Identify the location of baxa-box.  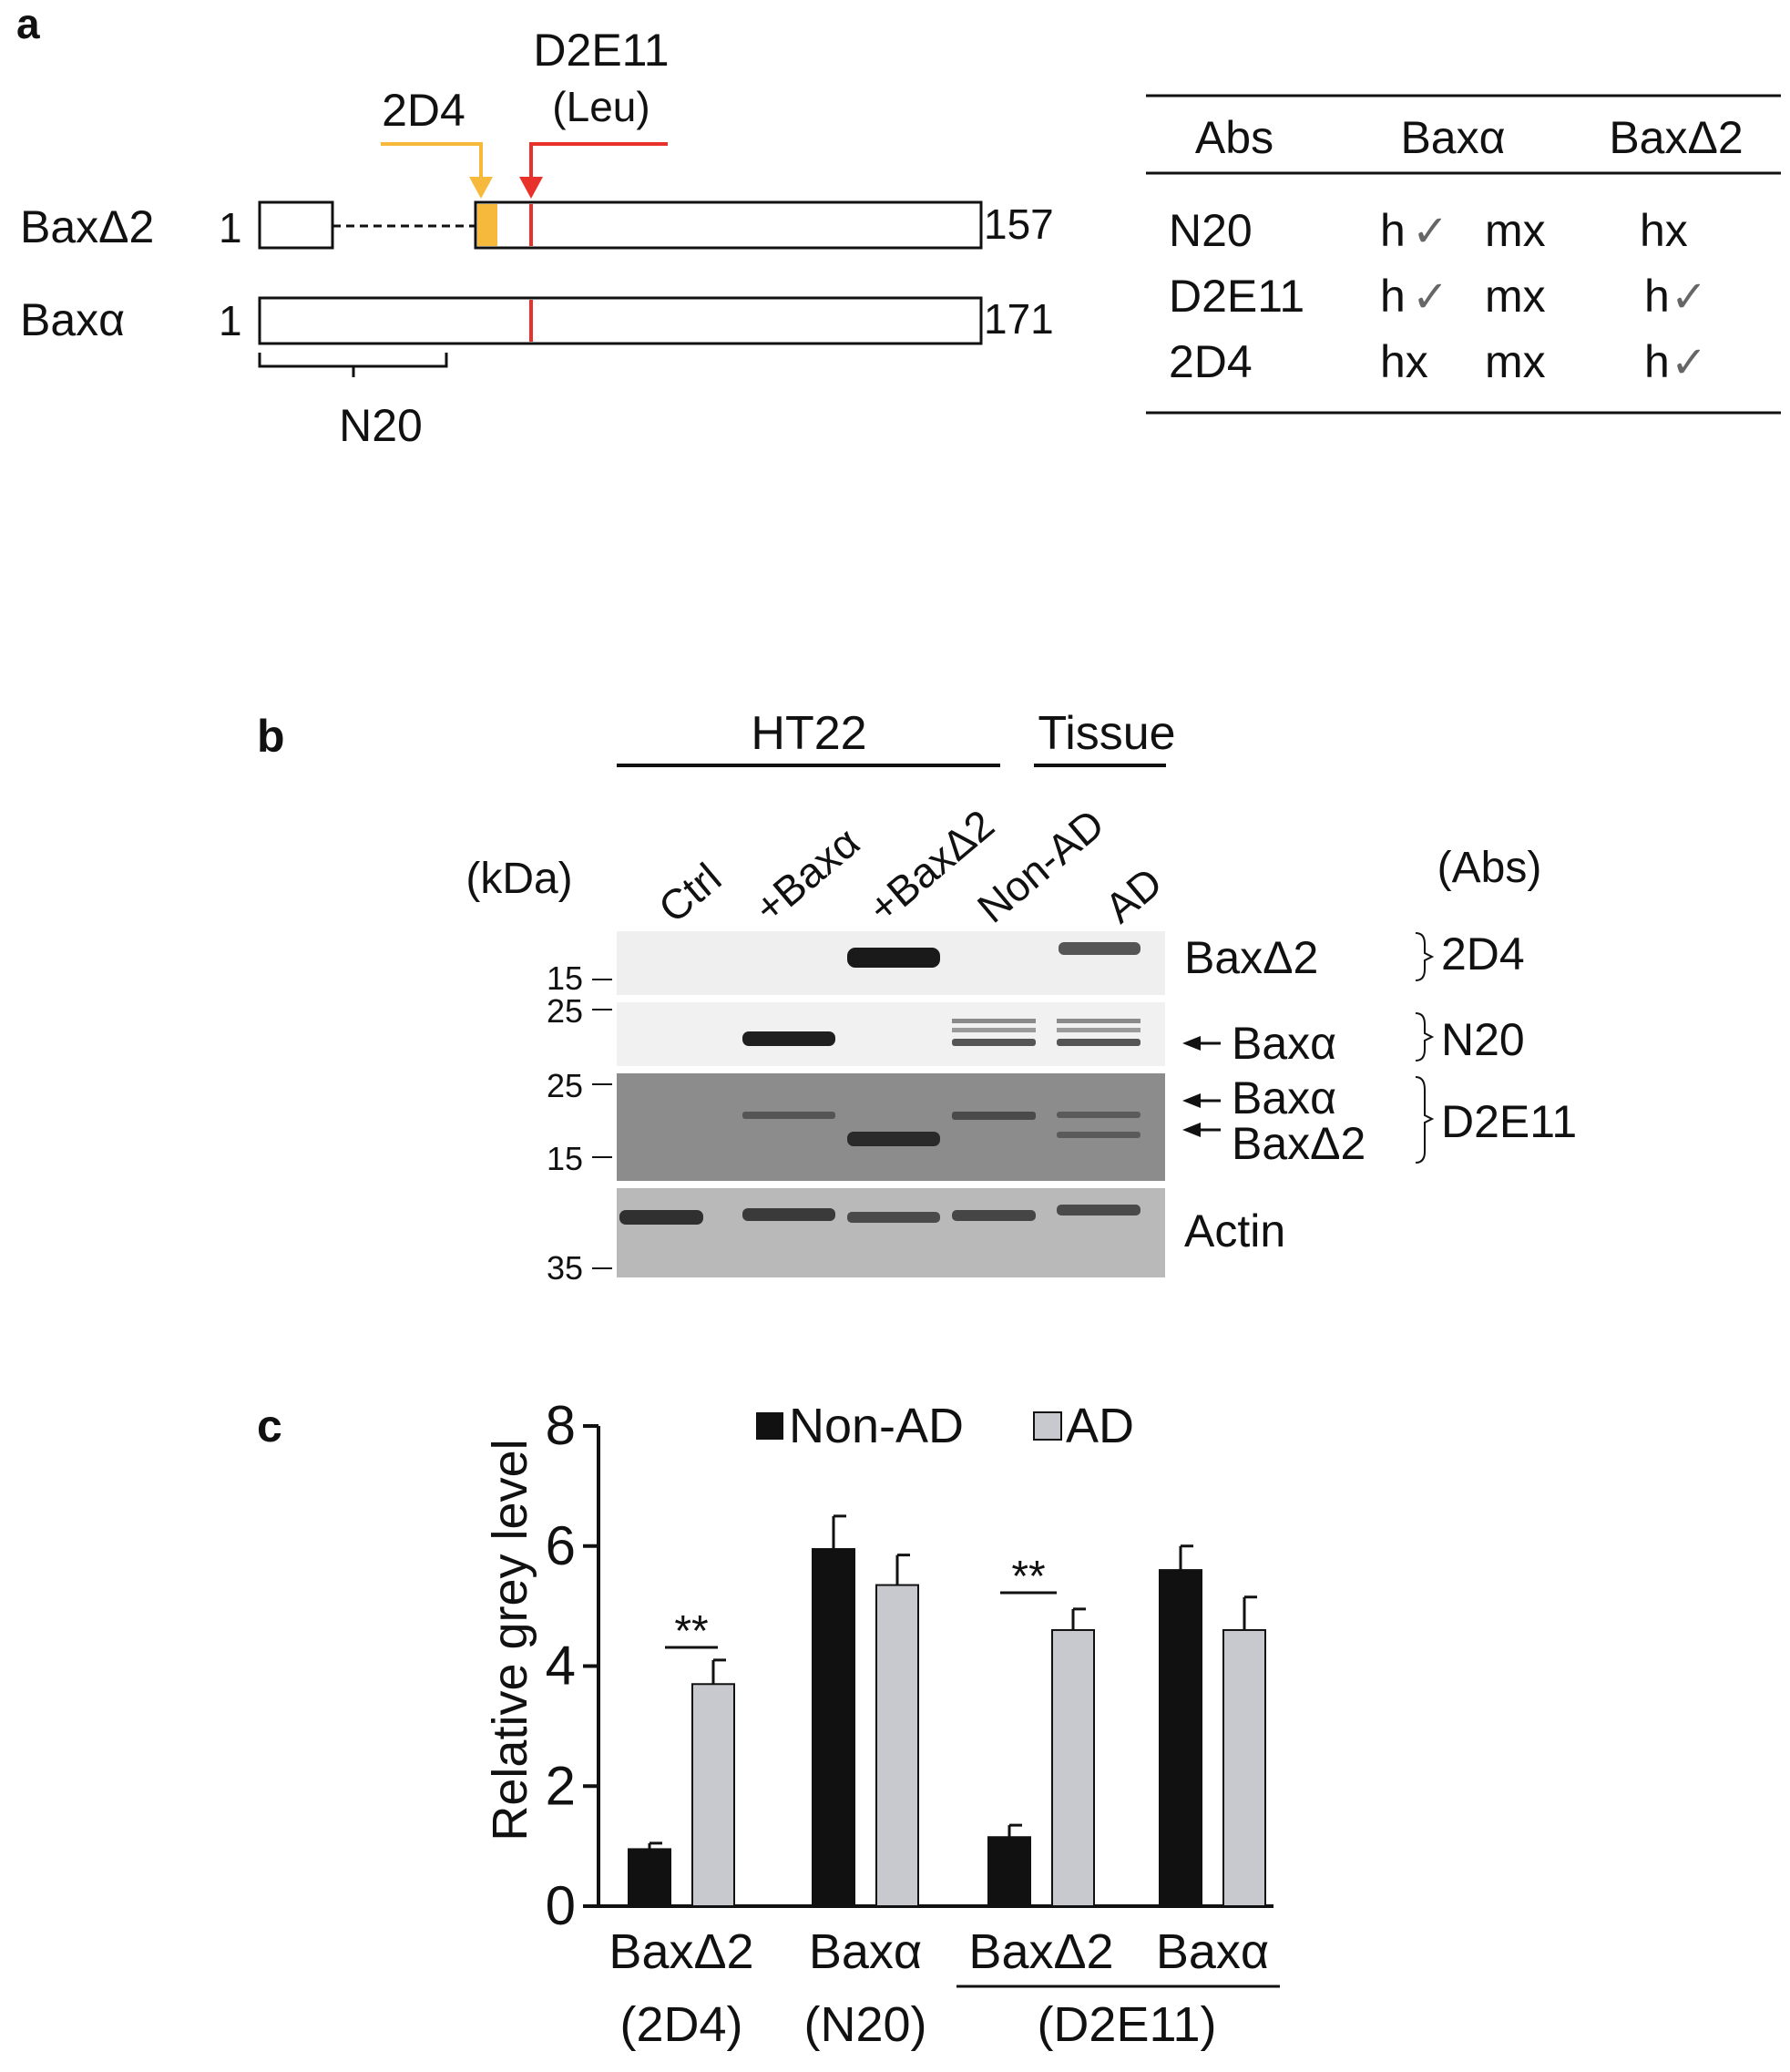
(620, 320).